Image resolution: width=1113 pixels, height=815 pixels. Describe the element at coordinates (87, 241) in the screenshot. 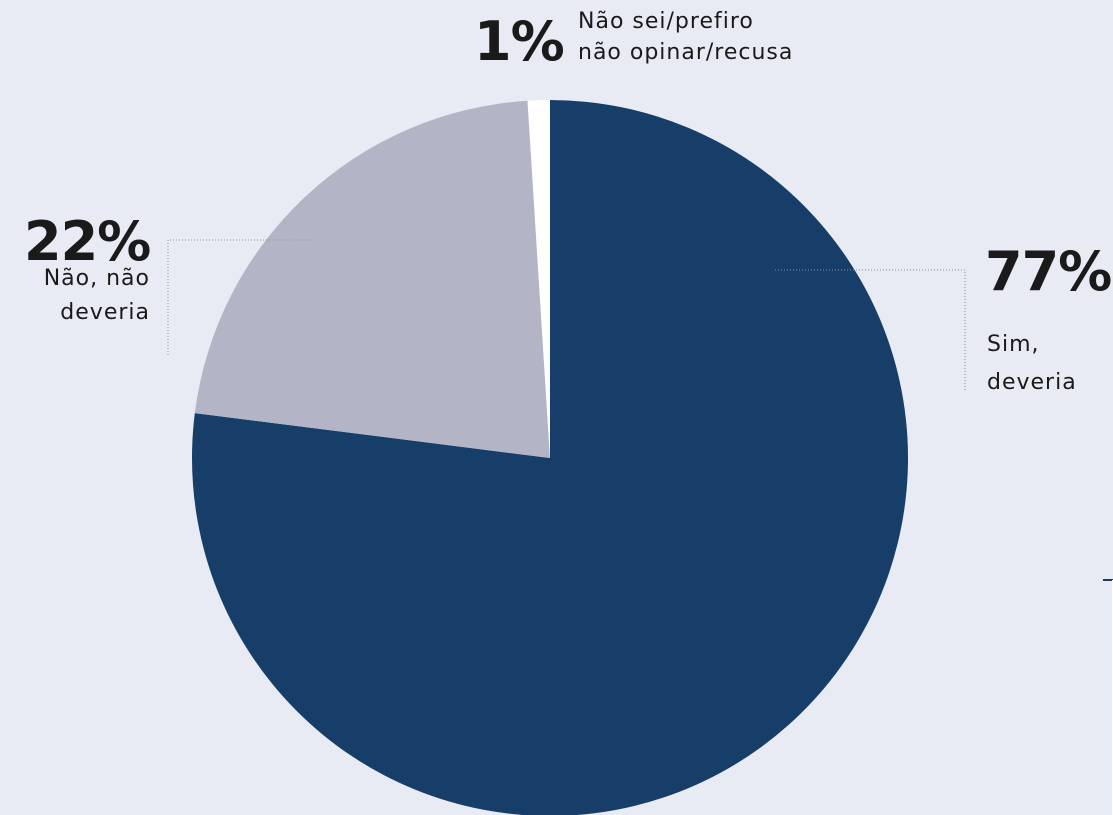

I see `value-label: 22%` at that location.